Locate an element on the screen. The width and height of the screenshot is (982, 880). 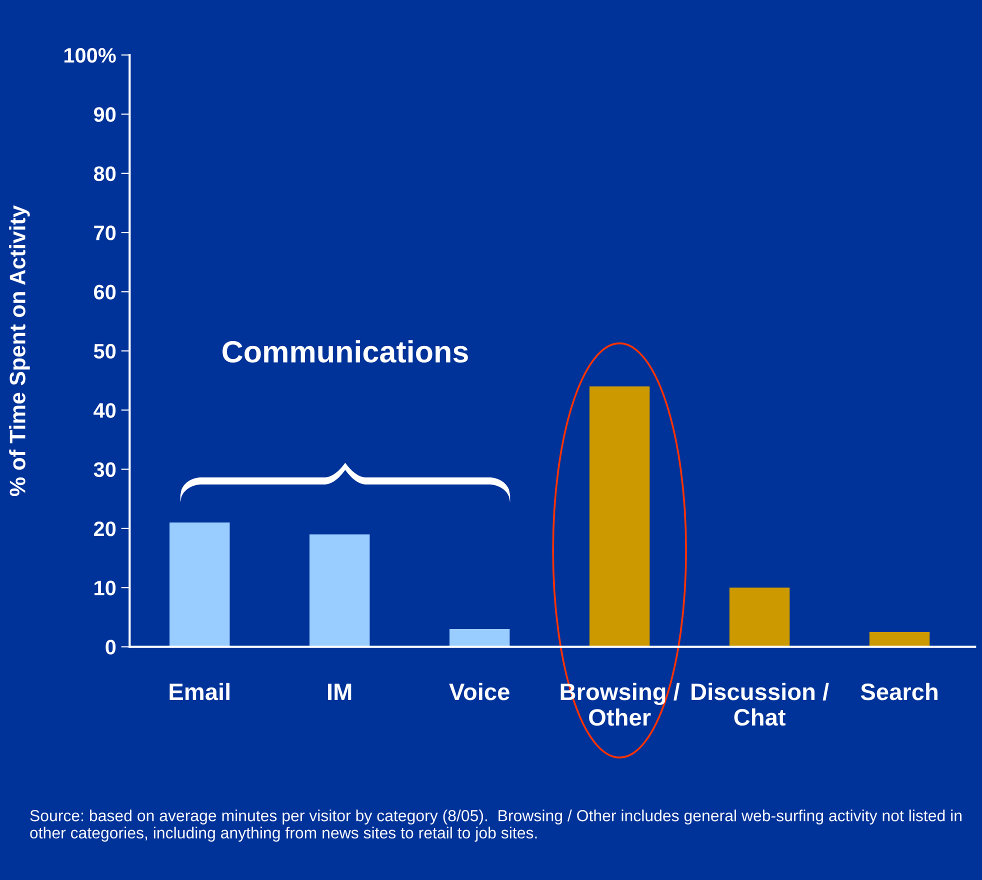
x-tick-label: Search is located at coordinates (899, 691).